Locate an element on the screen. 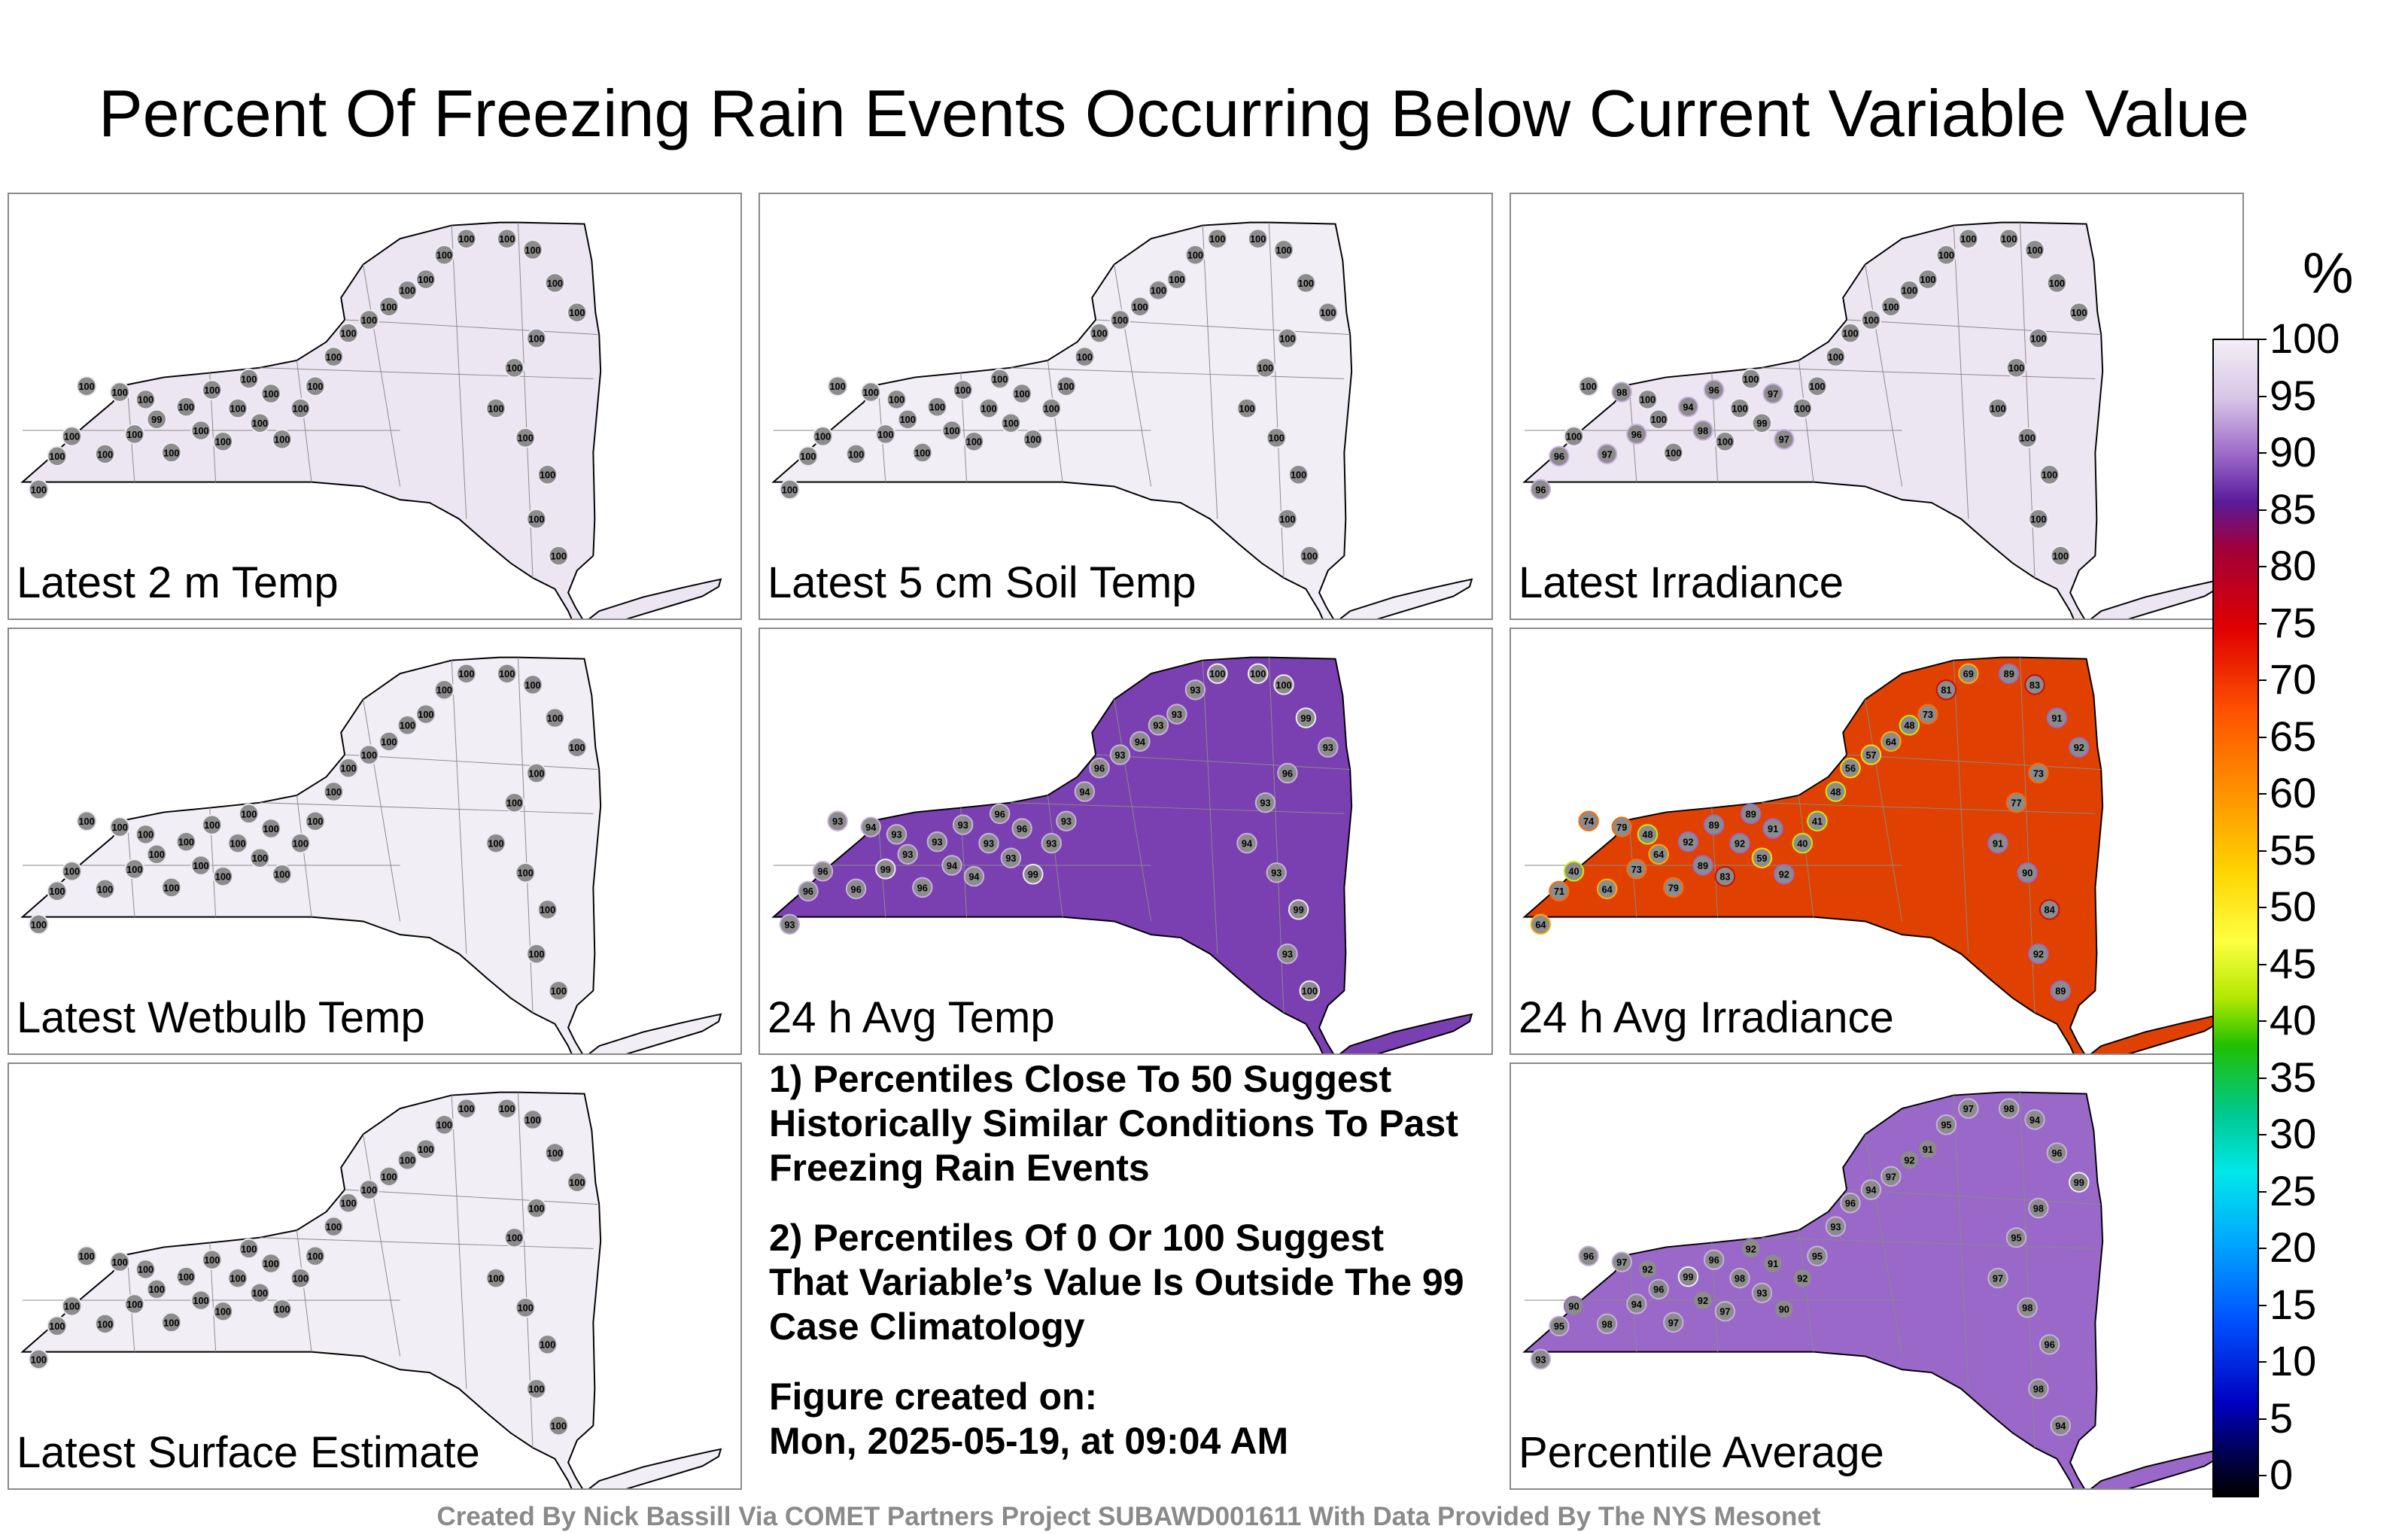 This screenshot has width=2408, height=1535. state-outline is located at coordinates (311, 1289).